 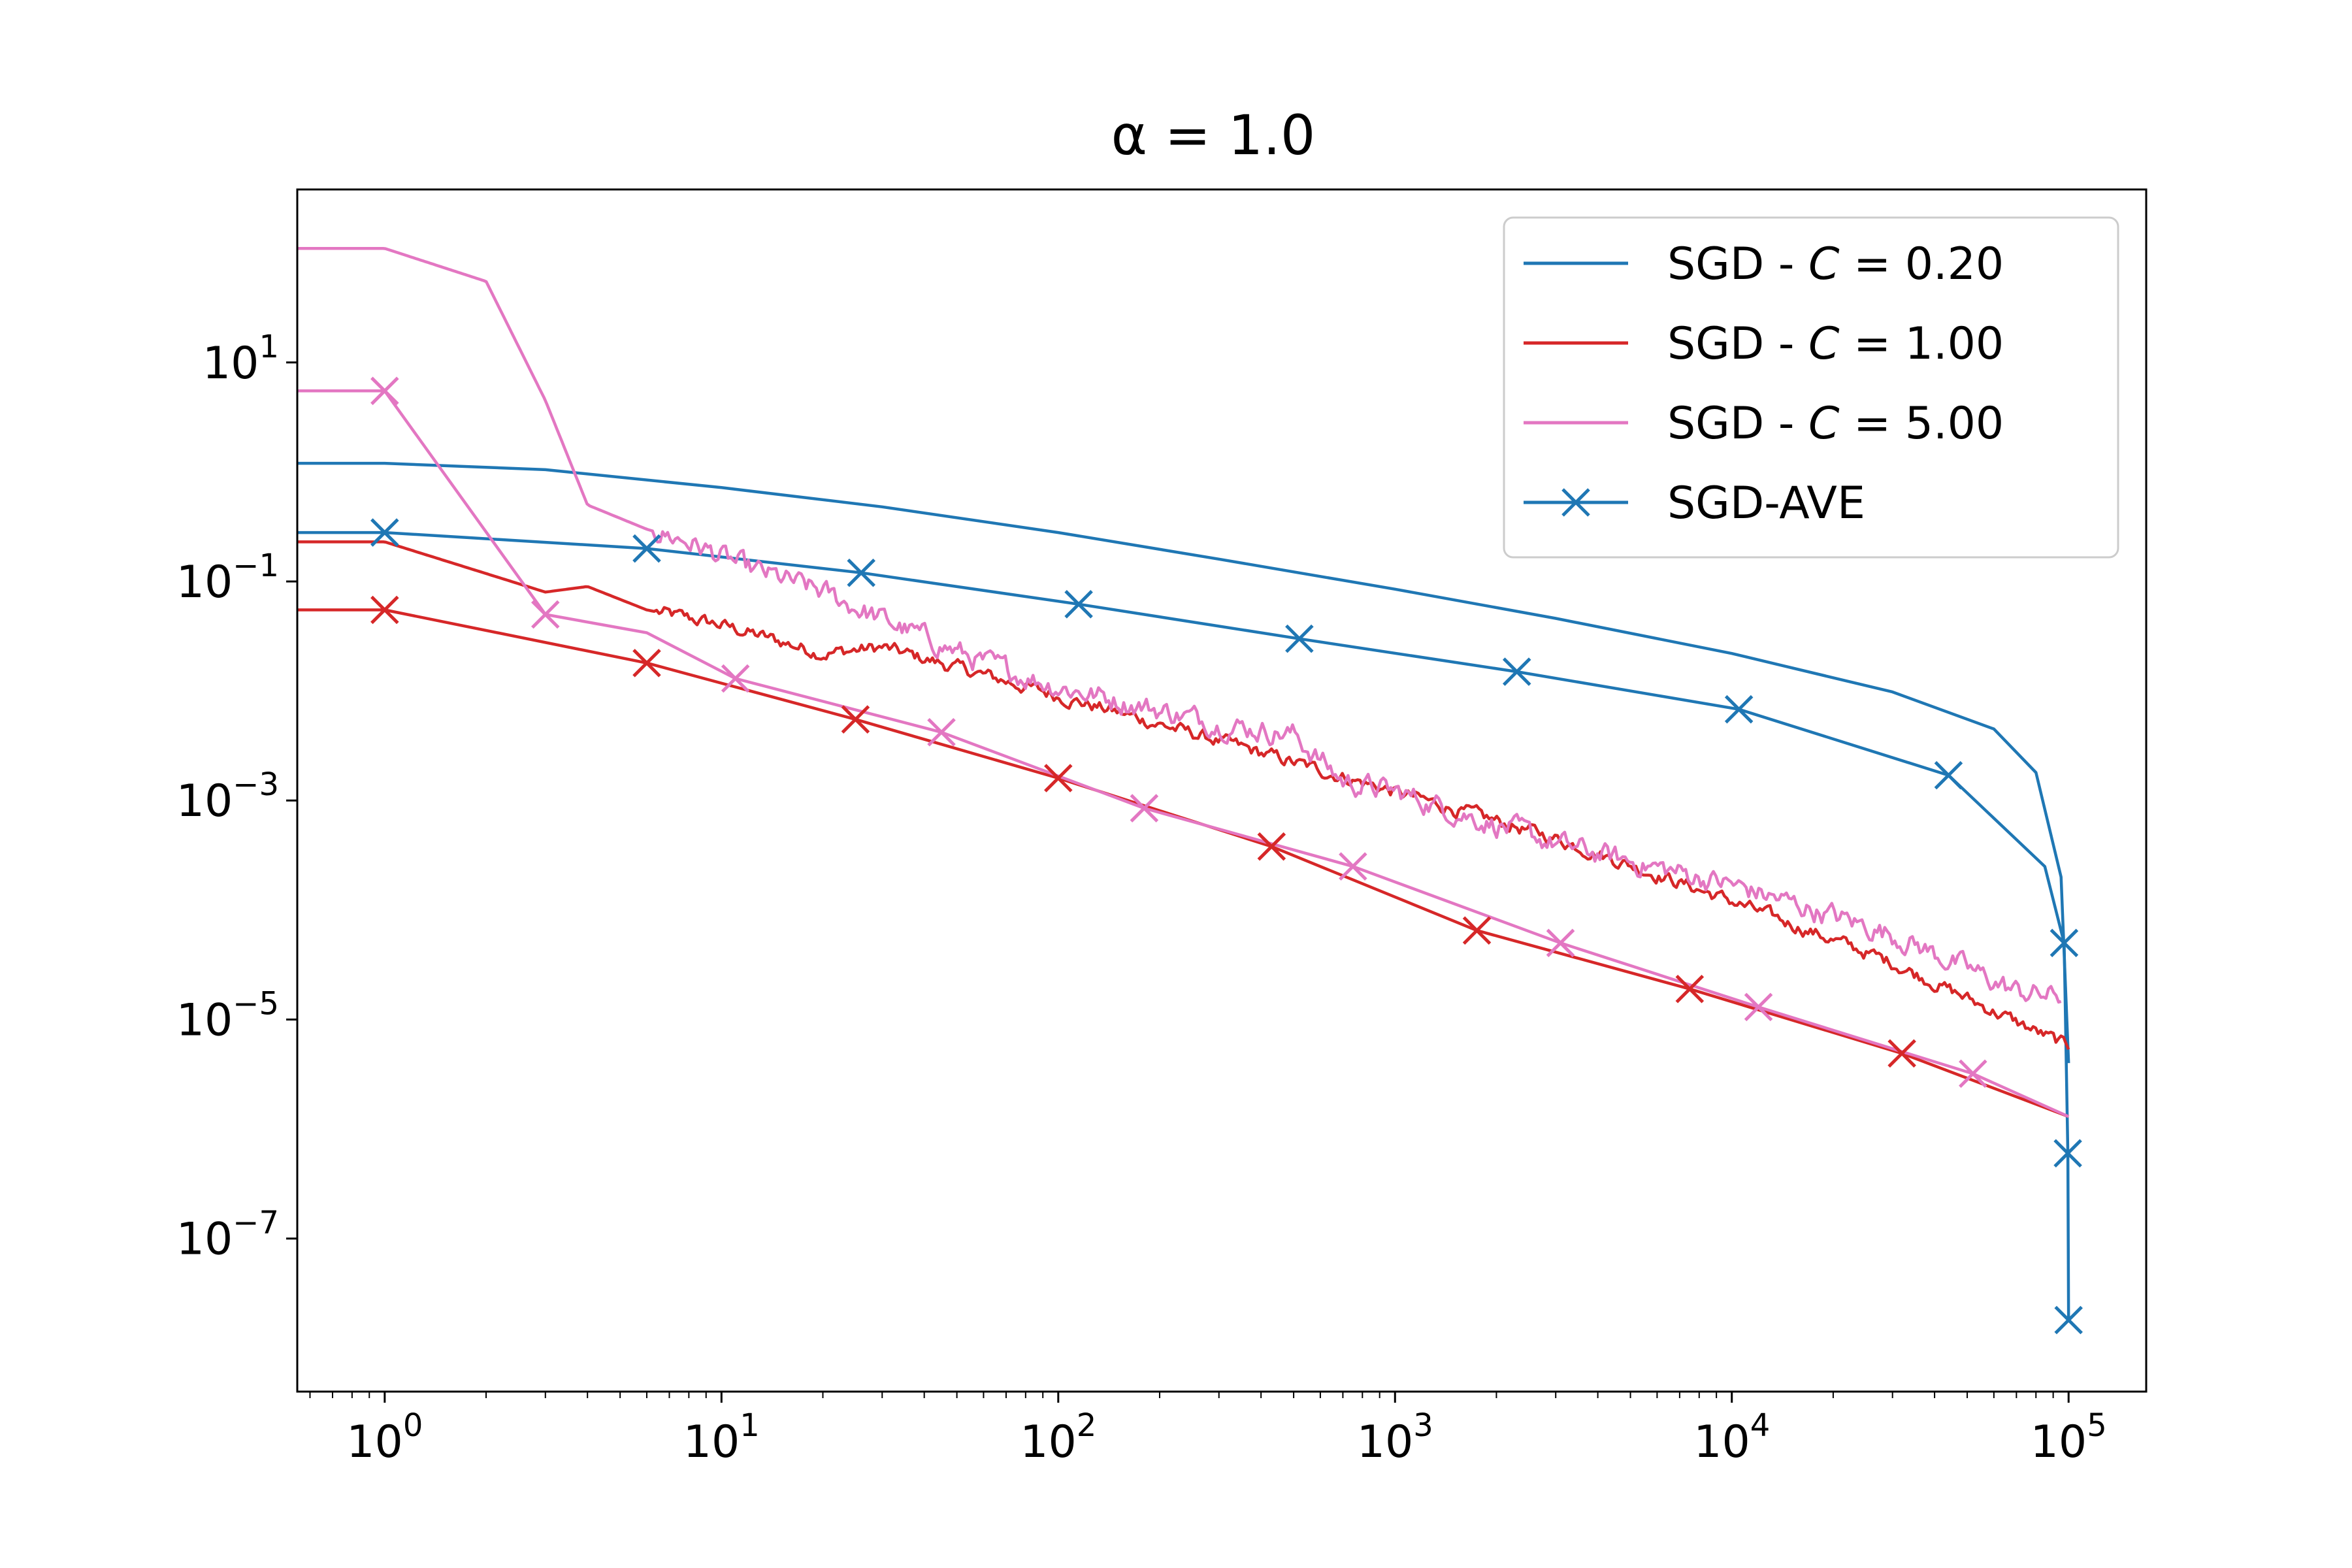 I want to click on legend-entry-1: SGD - C = 1.00, so click(x=1764, y=344).